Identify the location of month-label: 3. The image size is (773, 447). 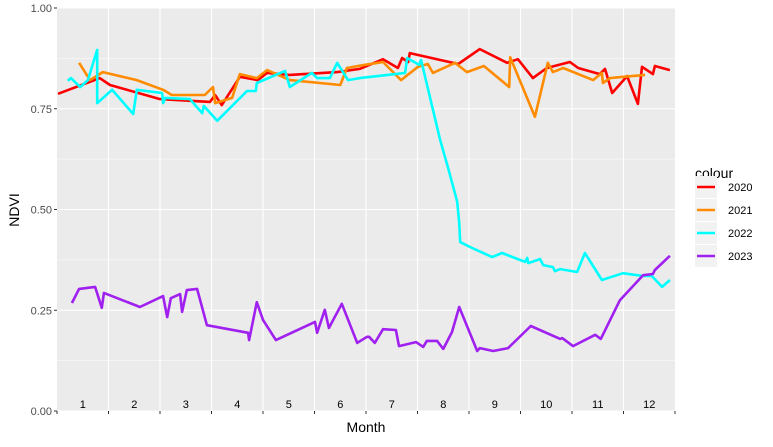
(186, 405).